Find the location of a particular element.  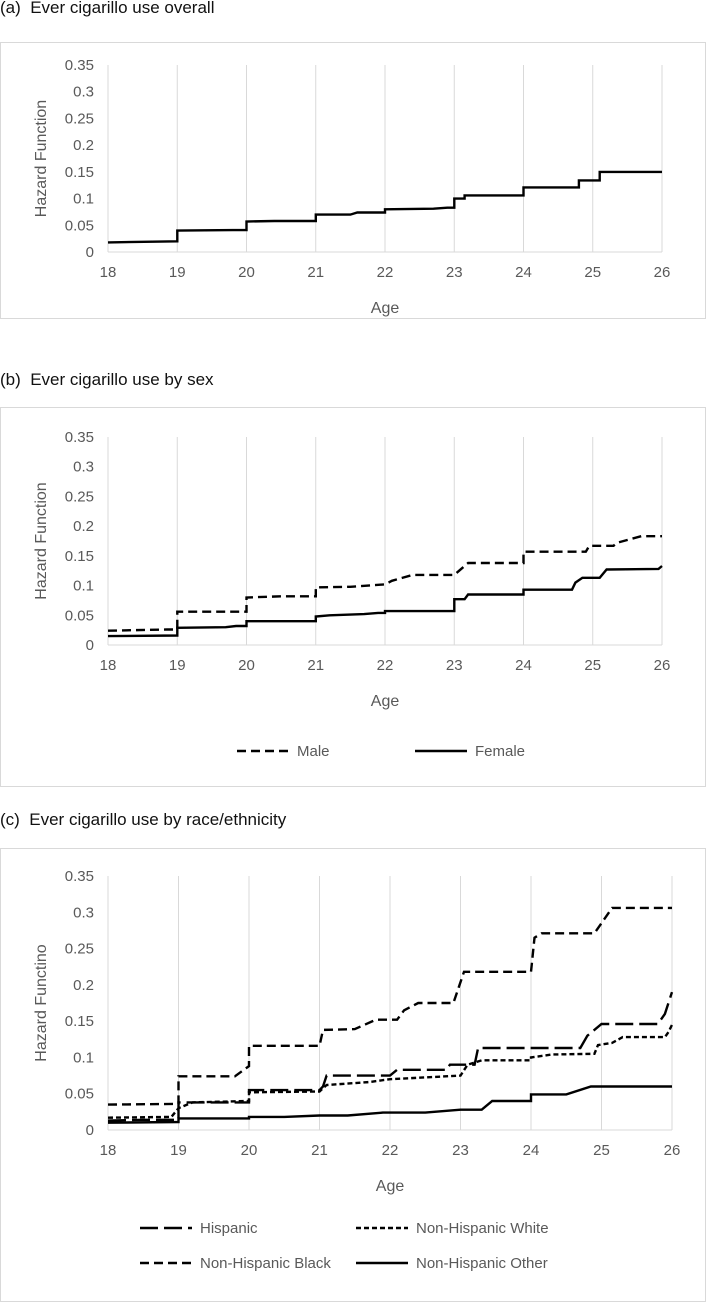

series-line-female is located at coordinates (385, 601).